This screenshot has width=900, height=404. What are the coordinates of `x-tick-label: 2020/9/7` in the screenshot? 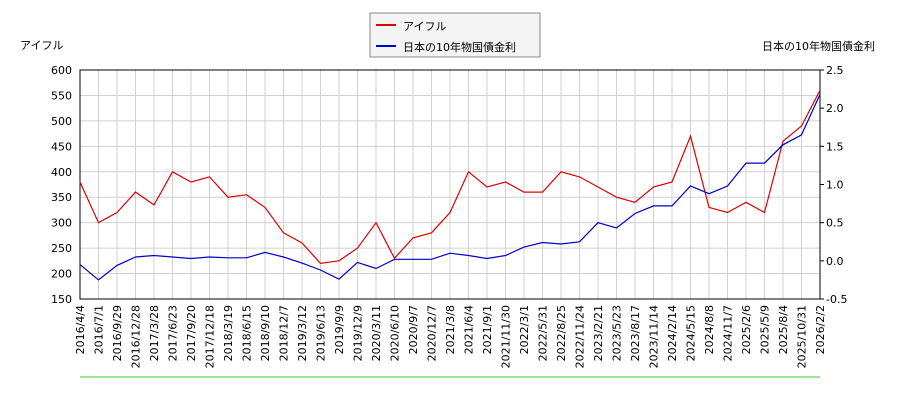 It's located at (413, 329).